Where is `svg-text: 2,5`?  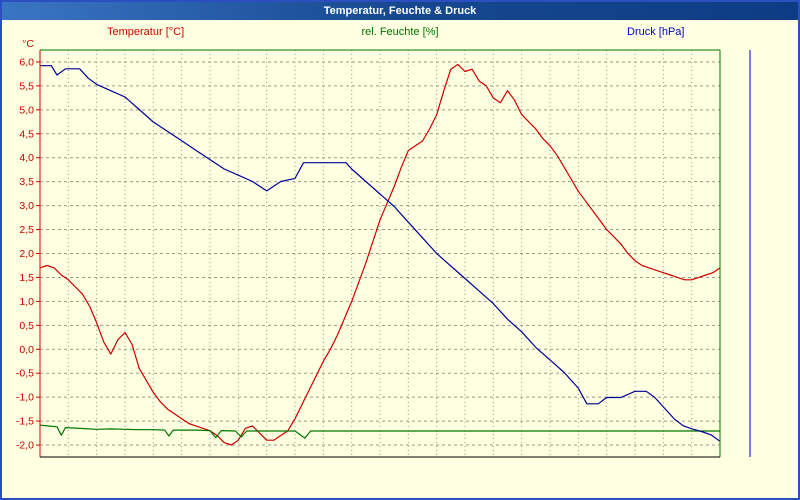
svg-text: 2,5 is located at coordinates (26, 230).